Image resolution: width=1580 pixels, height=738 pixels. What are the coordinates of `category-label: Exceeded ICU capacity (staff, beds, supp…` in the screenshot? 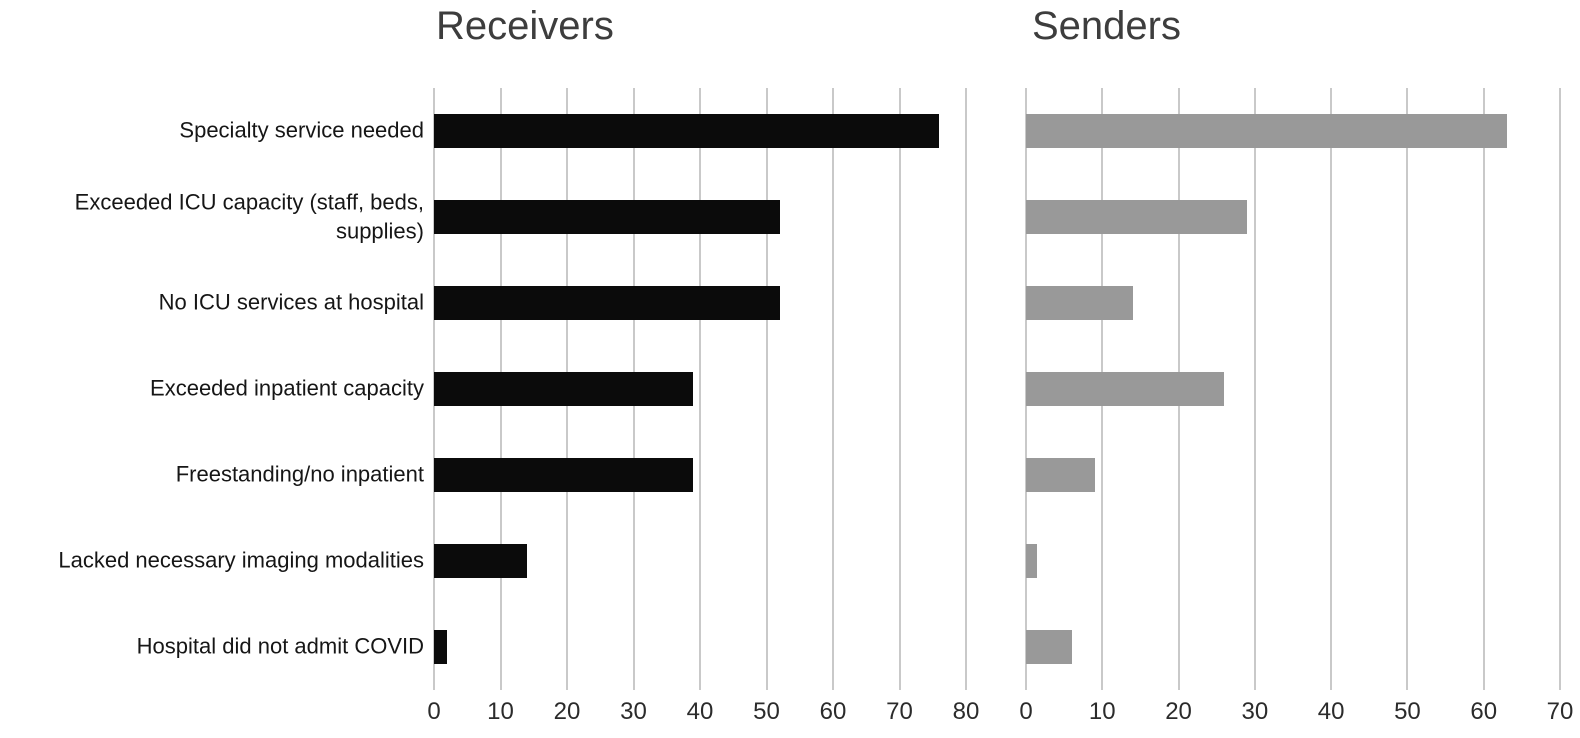 It's located at (249, 216).